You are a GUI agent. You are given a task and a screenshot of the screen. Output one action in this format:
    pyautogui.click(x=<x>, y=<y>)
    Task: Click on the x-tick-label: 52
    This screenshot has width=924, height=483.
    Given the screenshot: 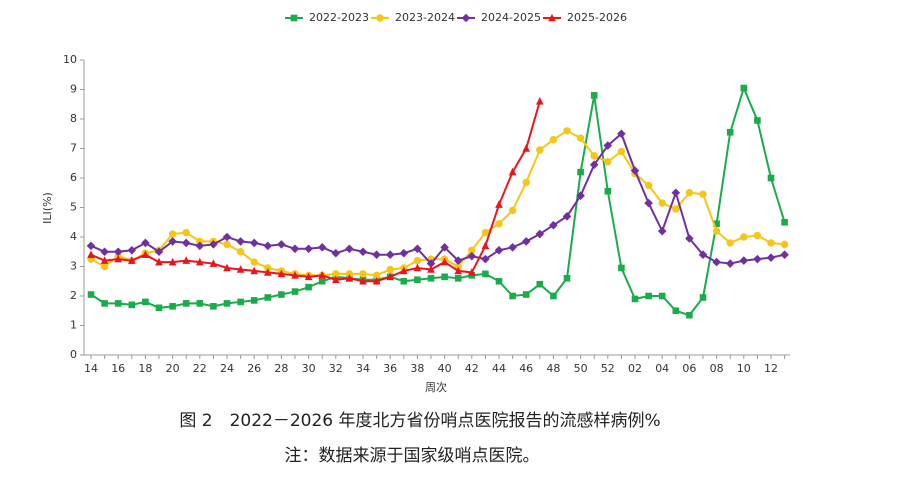 What is the action you would take?
    pyautogui.click(x=608, y=368)
    